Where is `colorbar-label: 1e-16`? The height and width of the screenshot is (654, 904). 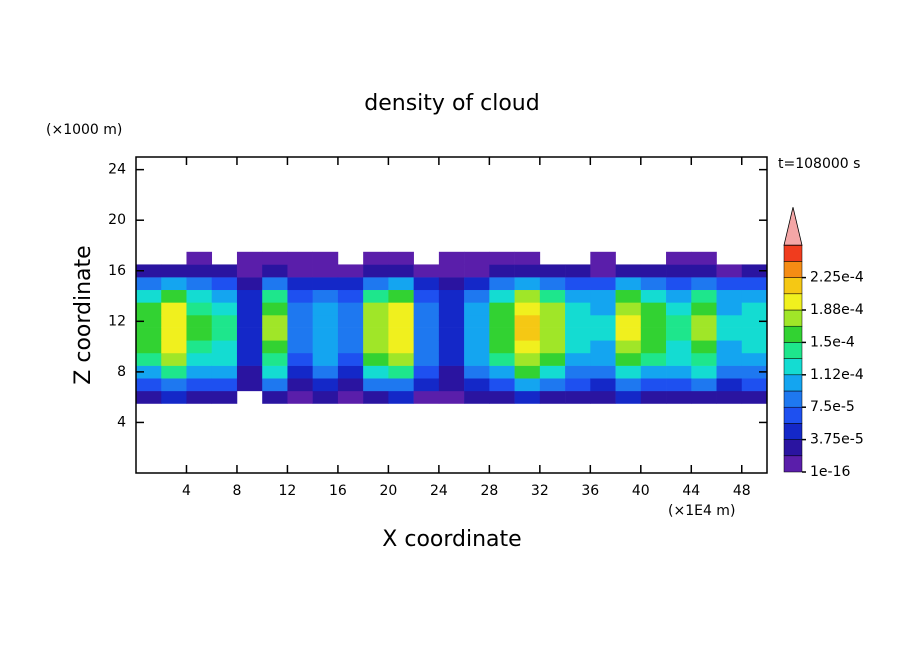 colorbar-label: 1e-16 is located at coordinates (830, 472).